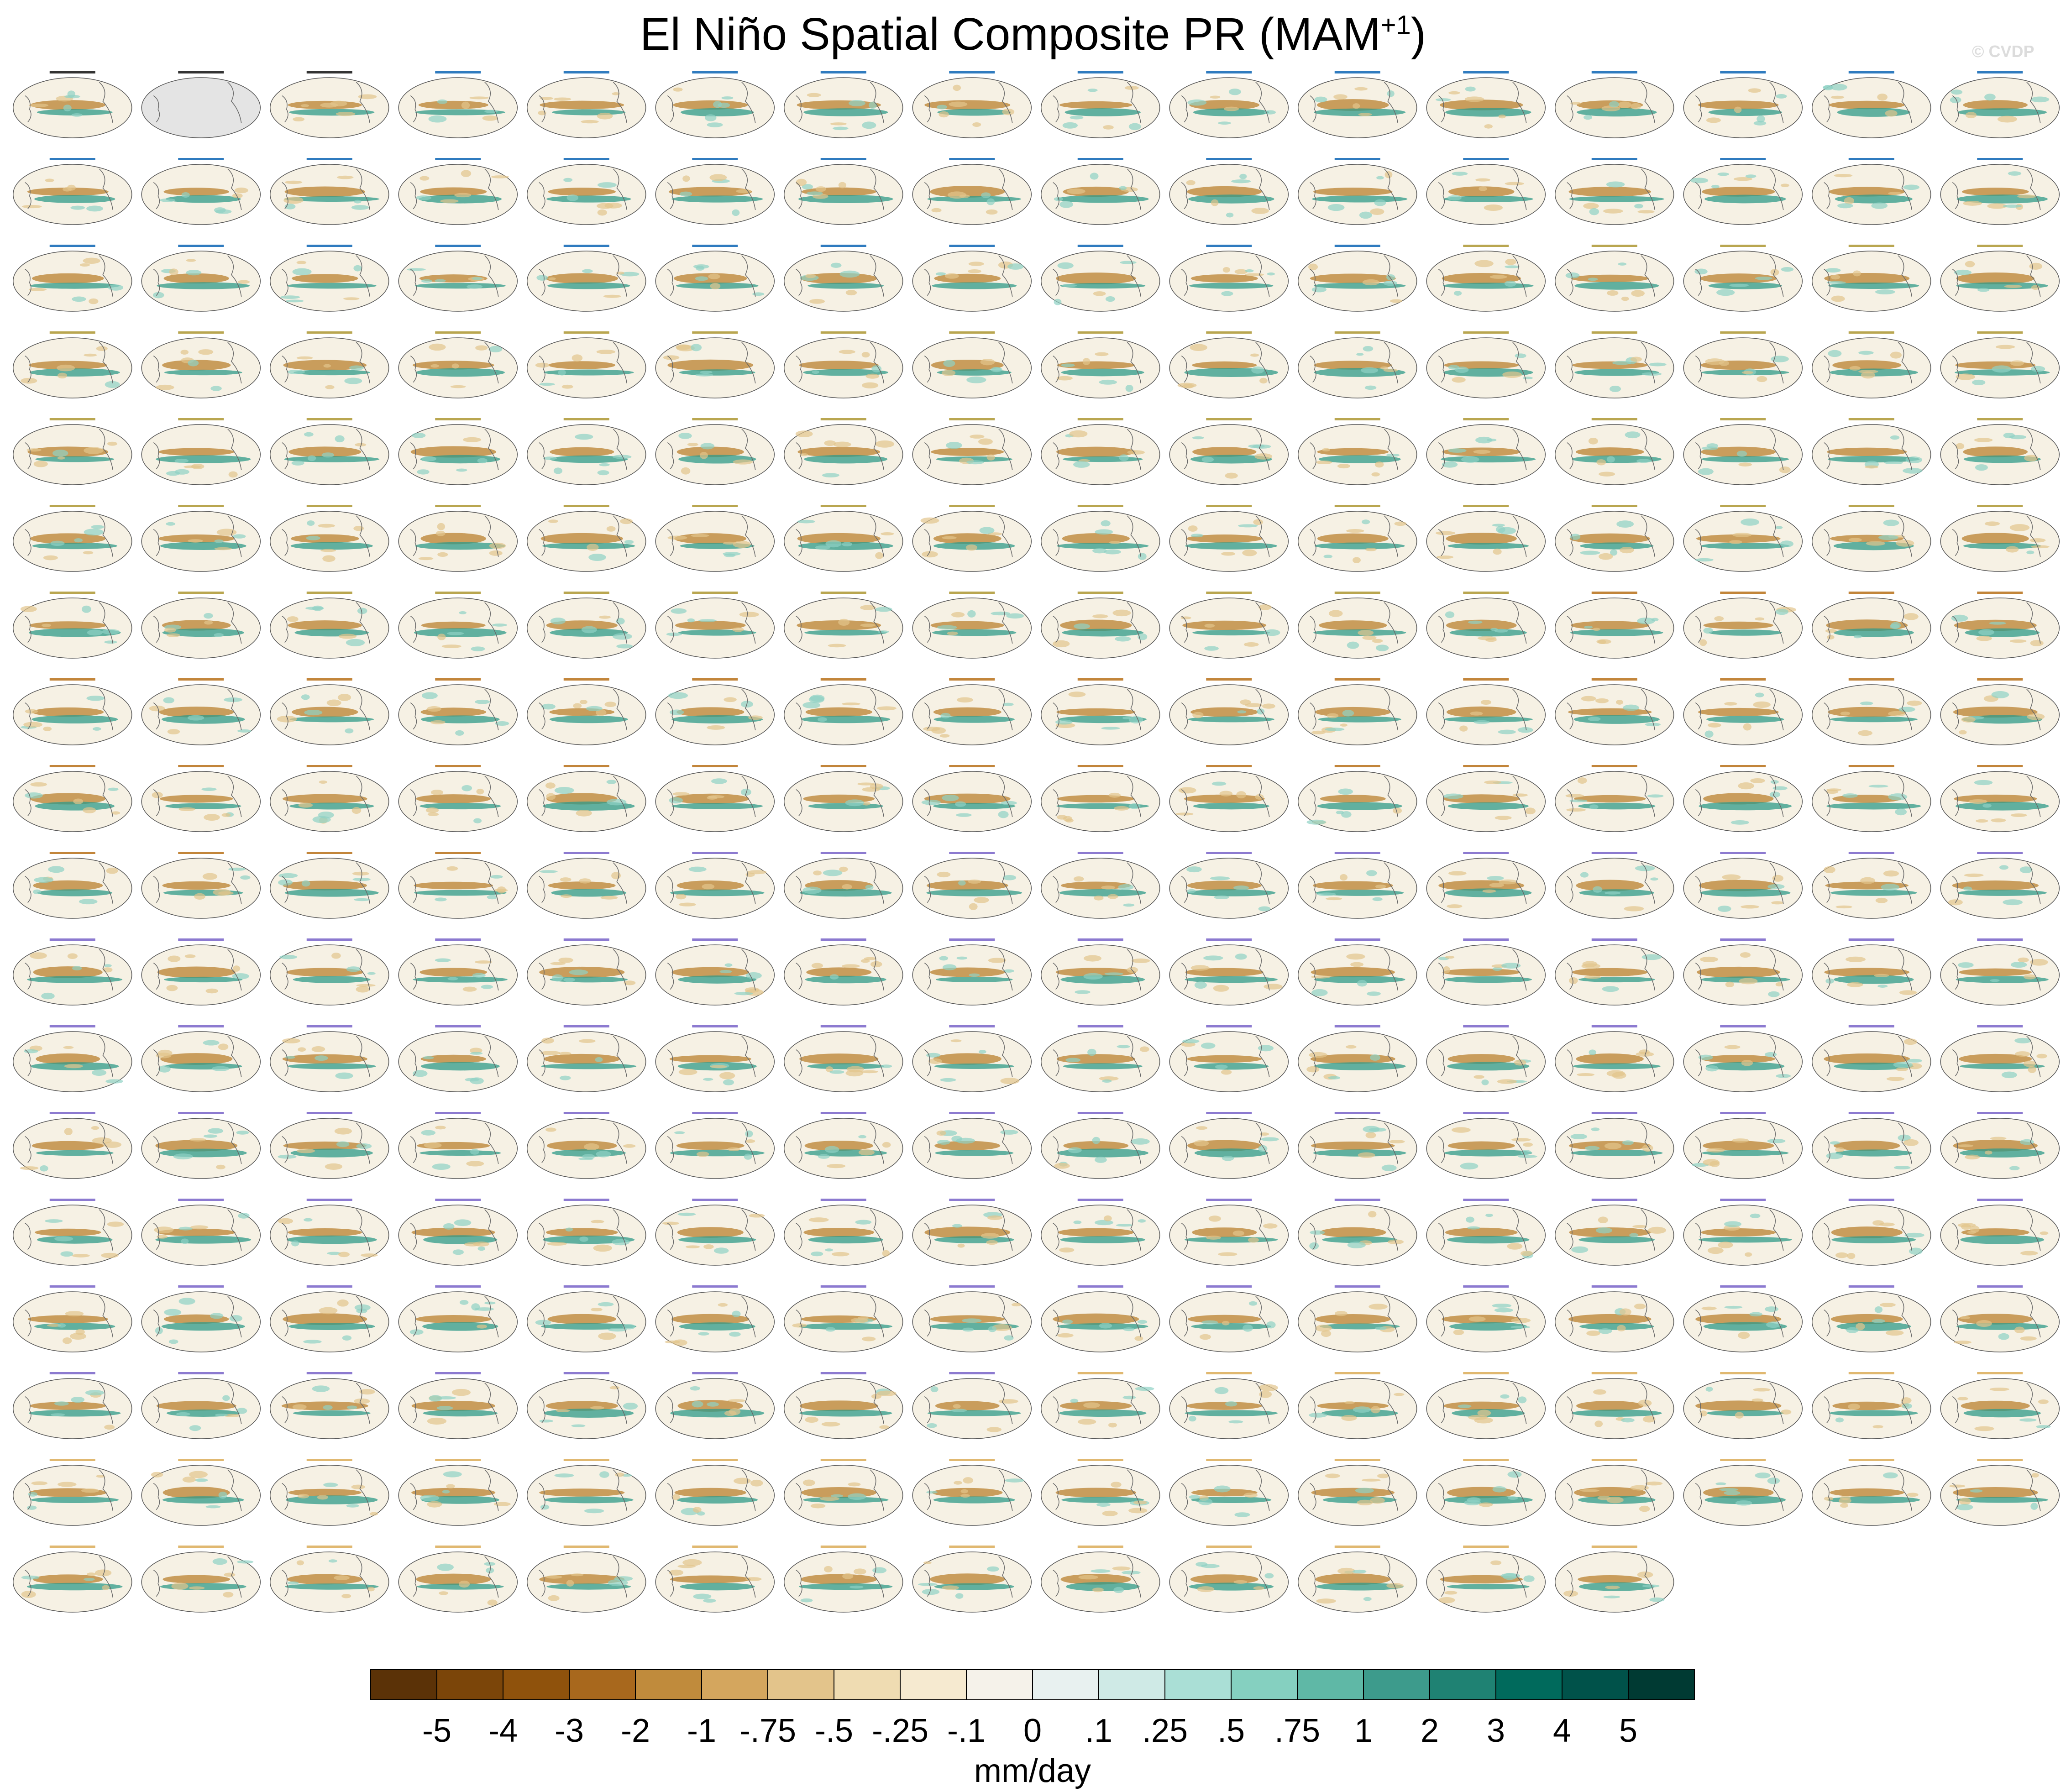 The width and height of the screenshot is (2066, 1792). I want to click on colorbar-tick-label: 5, so click(1628, 1731).